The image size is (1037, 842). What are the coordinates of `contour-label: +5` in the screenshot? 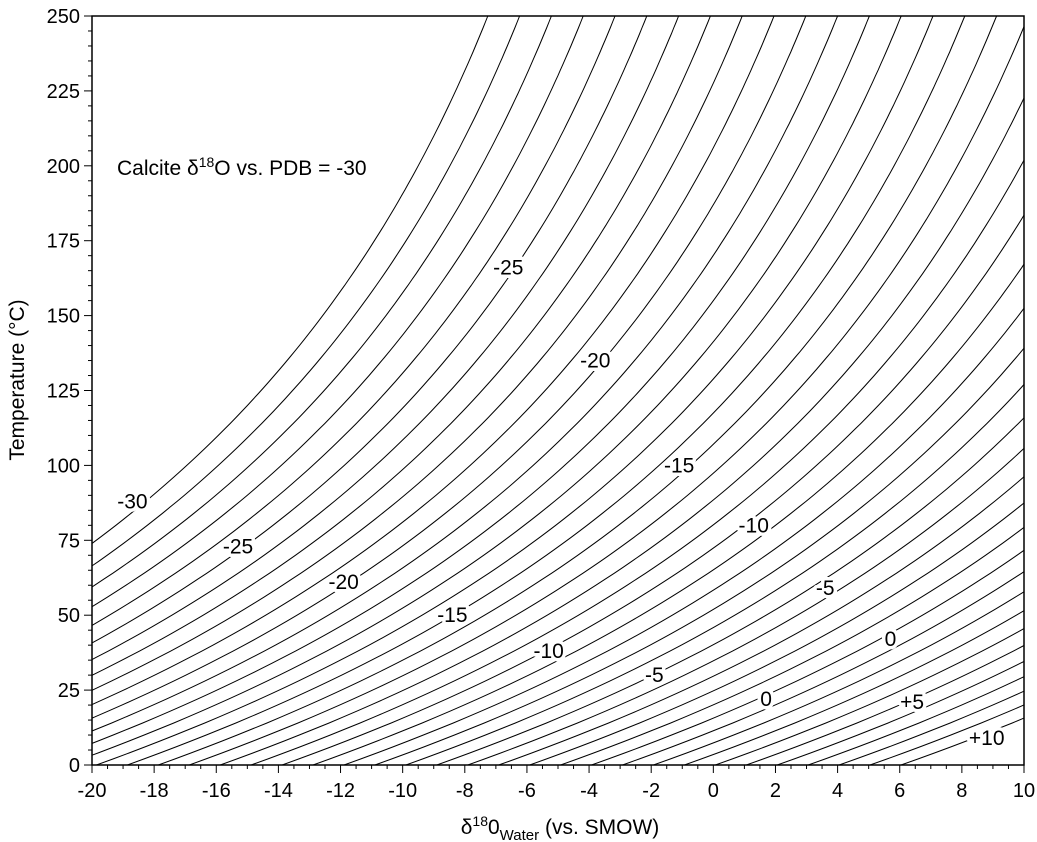 It's located at (912, 702).